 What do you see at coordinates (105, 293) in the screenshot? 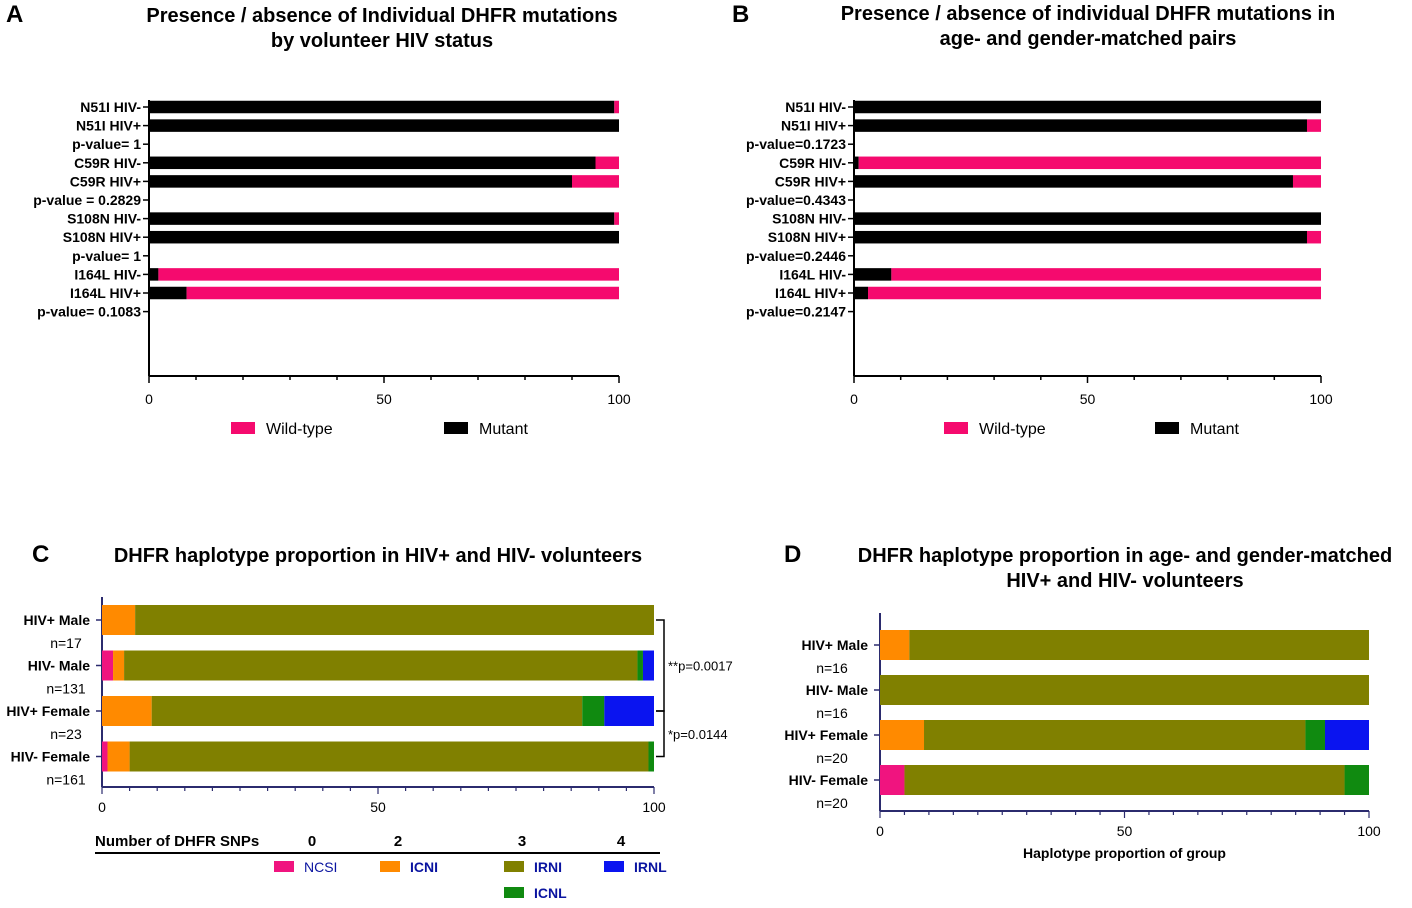
I see `row-label-A: I164L HIV+` at bounding box center [105, 293].